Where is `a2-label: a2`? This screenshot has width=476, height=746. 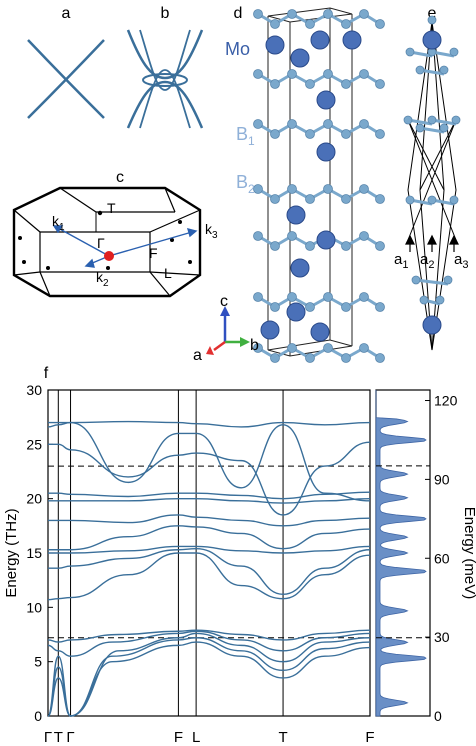
a2-label: a2 is located at coordinates (427, 261).